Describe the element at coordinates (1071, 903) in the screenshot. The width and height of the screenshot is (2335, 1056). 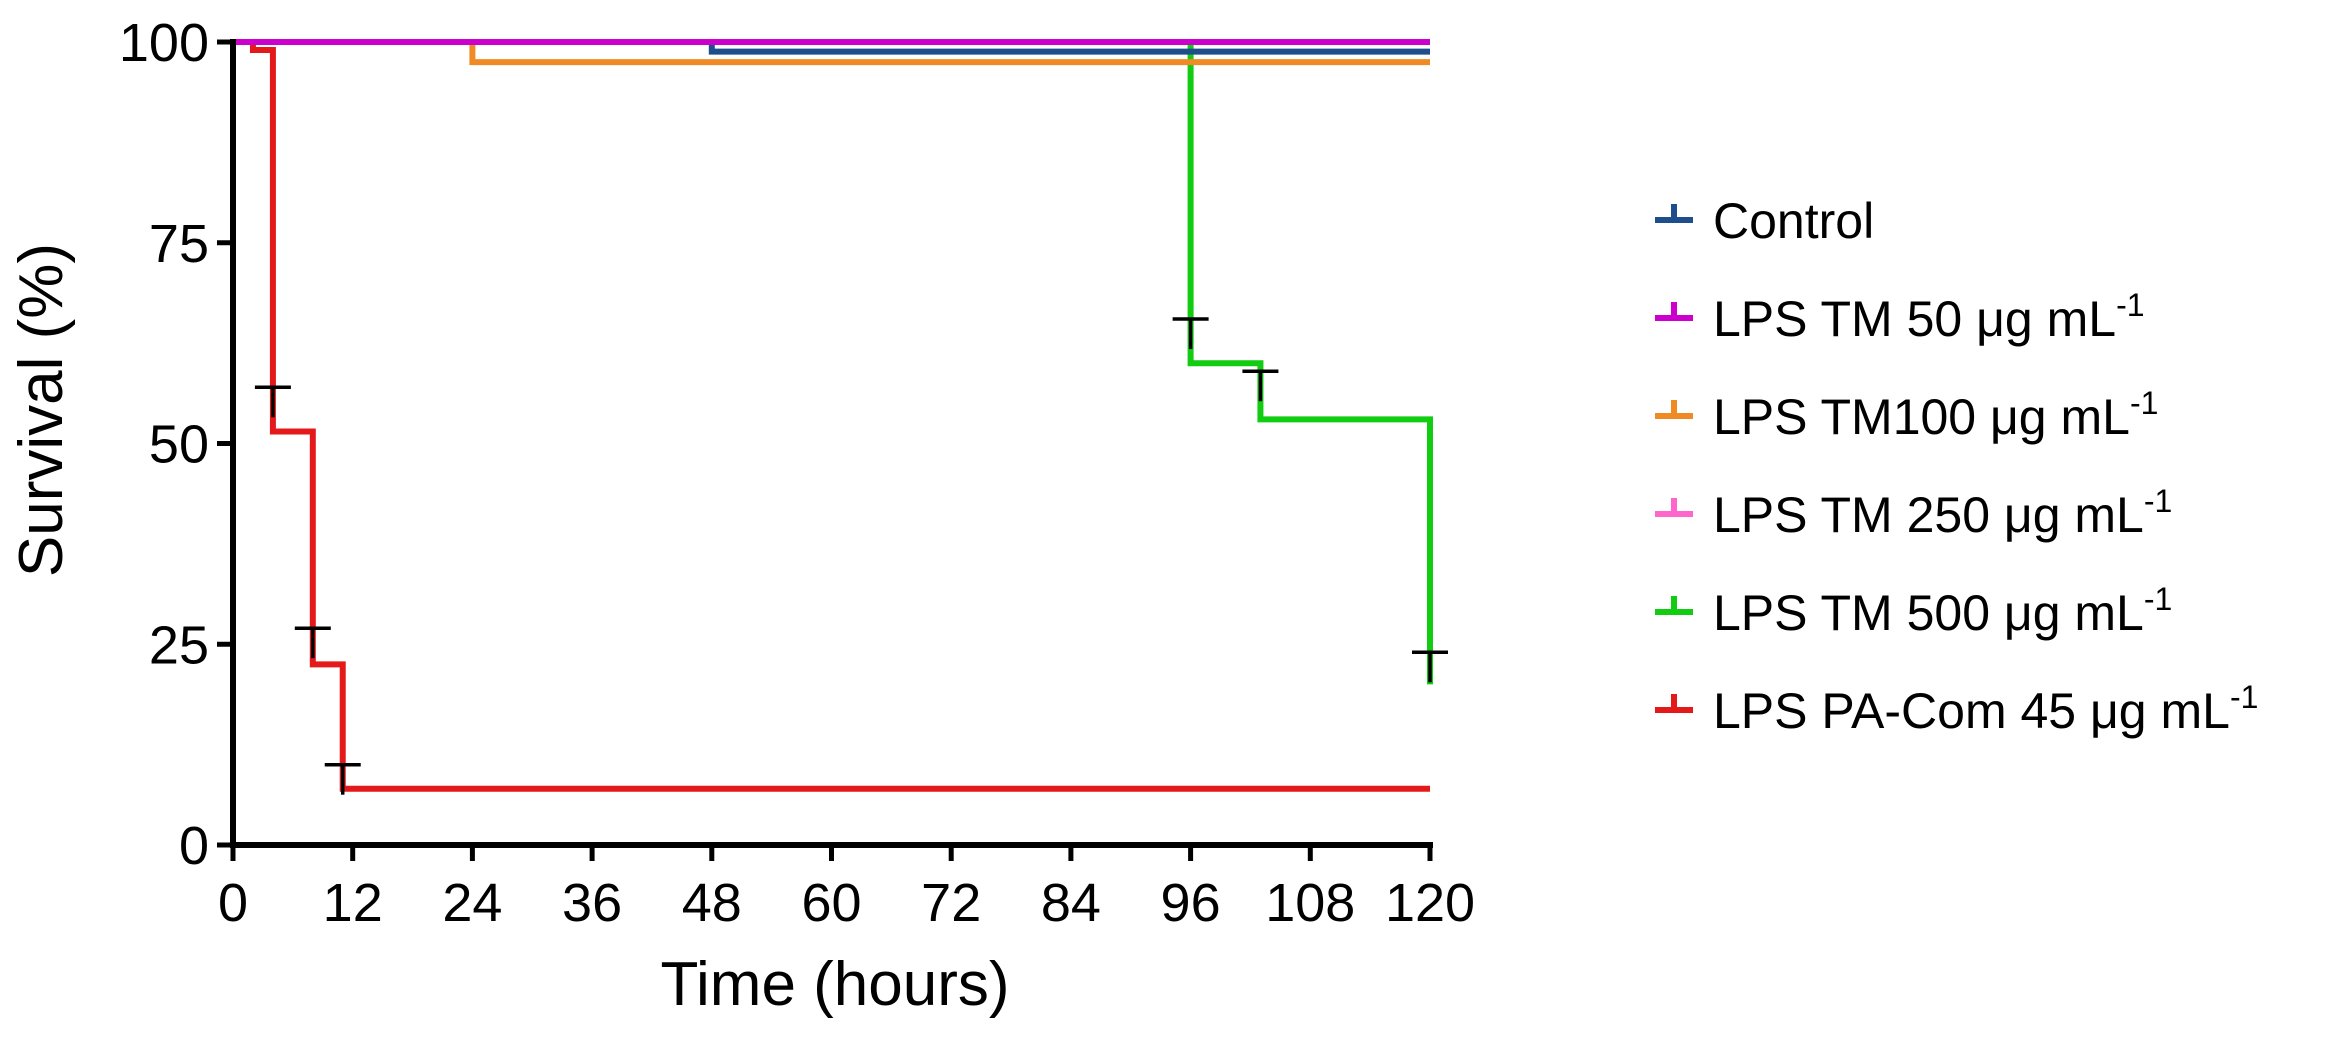
I see `x-tick-label: 84` at that location.